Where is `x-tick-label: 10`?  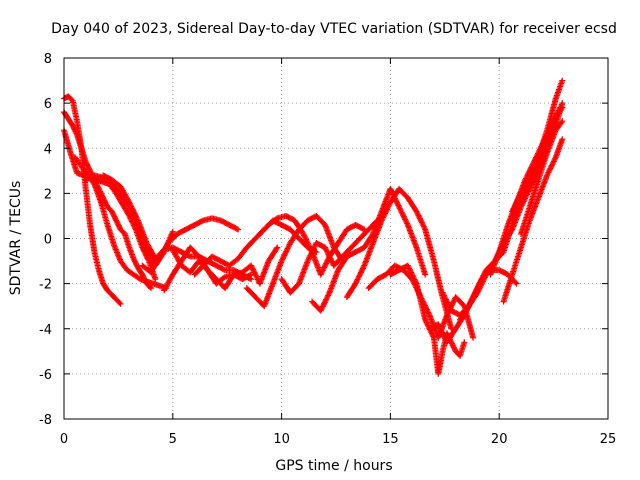 x-tick-label: 10 is located at coordinates (281, 439).